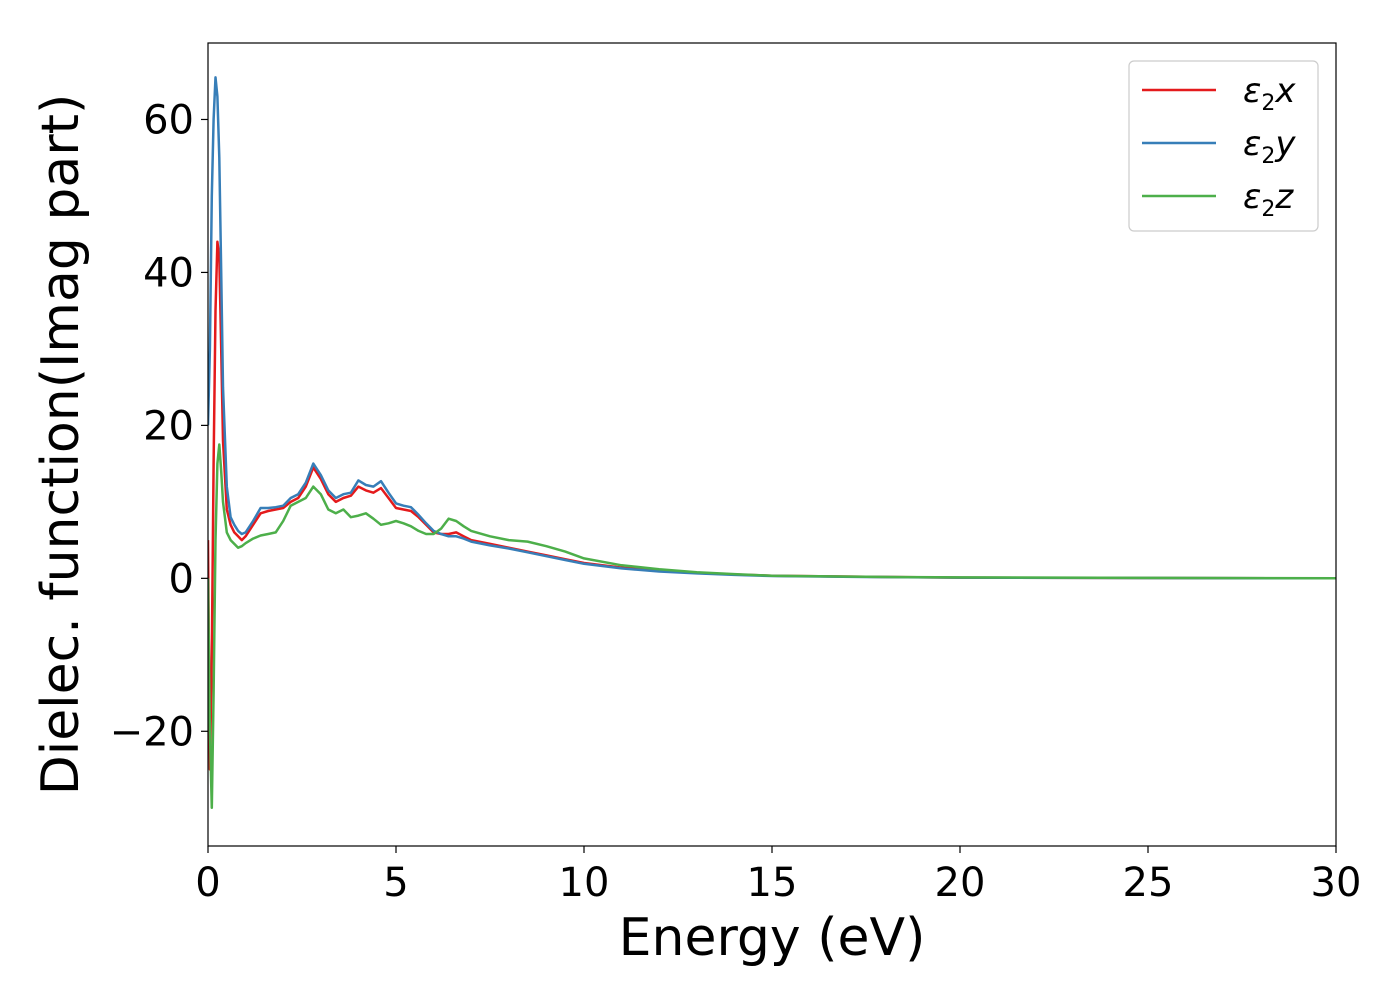 The width and height of the screenshot is (1400, 1000). Describe the element at coordinates (1269, 93) in the screenshot. I see `legend-label-x: ε2x` at that location.